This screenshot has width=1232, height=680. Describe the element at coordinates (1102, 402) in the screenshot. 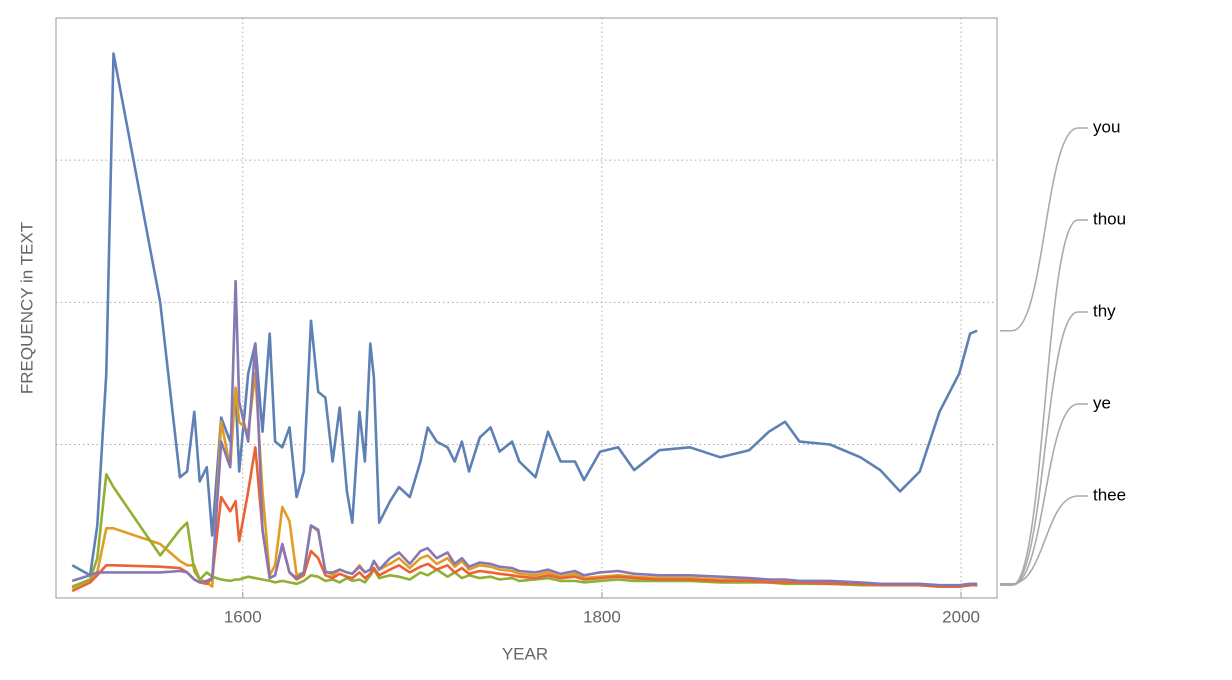

I see `series-label: ye` at that location.